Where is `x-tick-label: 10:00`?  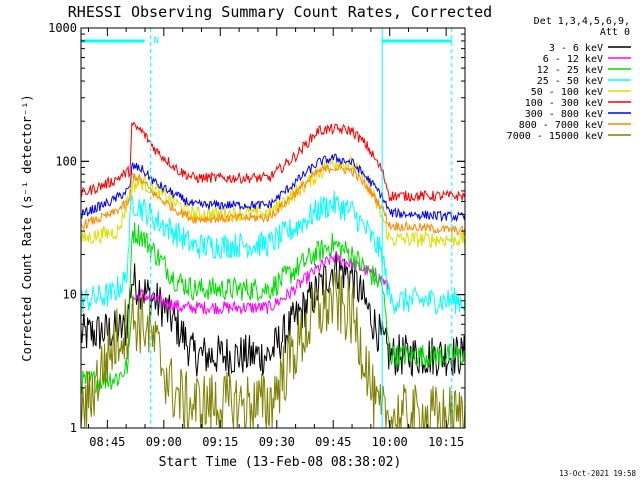 x-tick-label: 10:00 is located at coordinates (390, 442).